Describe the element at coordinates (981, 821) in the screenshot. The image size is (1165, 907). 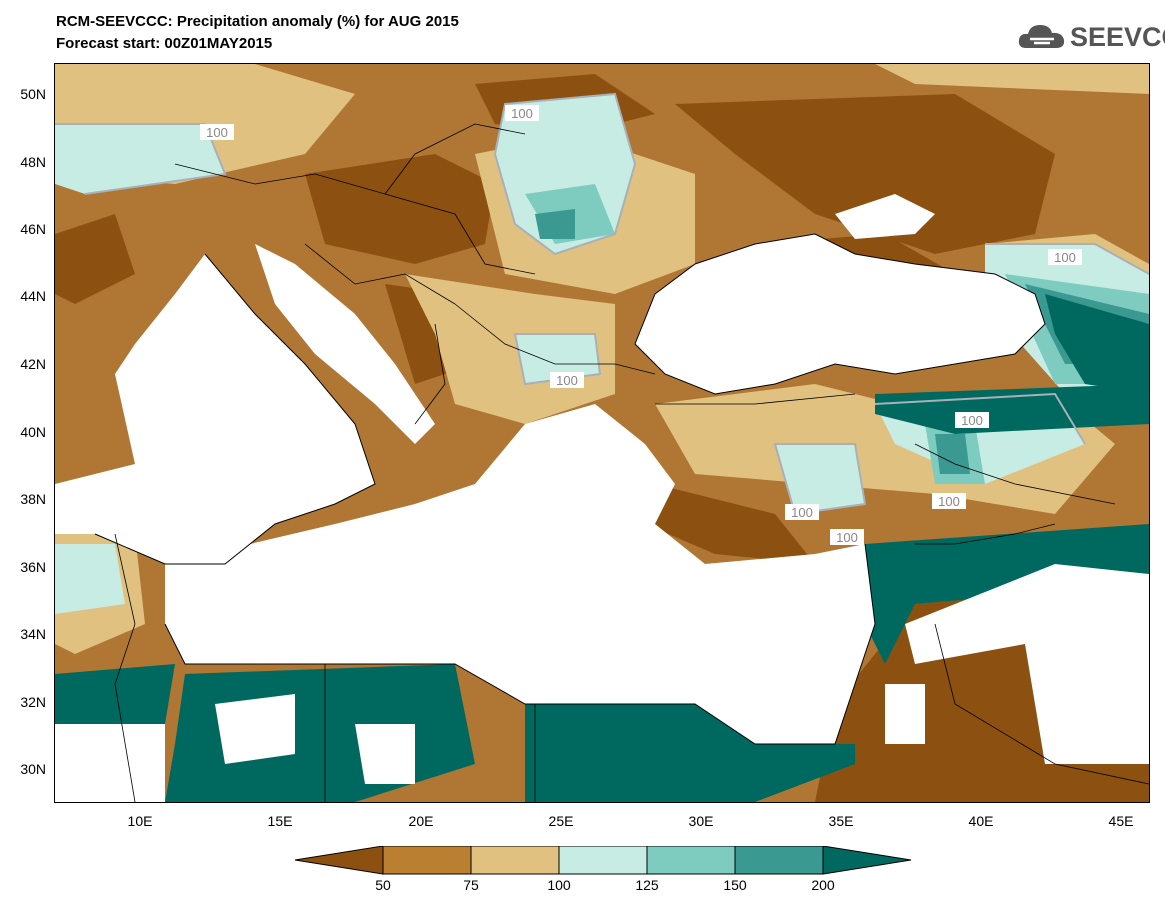
I see `lon-label: 40E` at that location.